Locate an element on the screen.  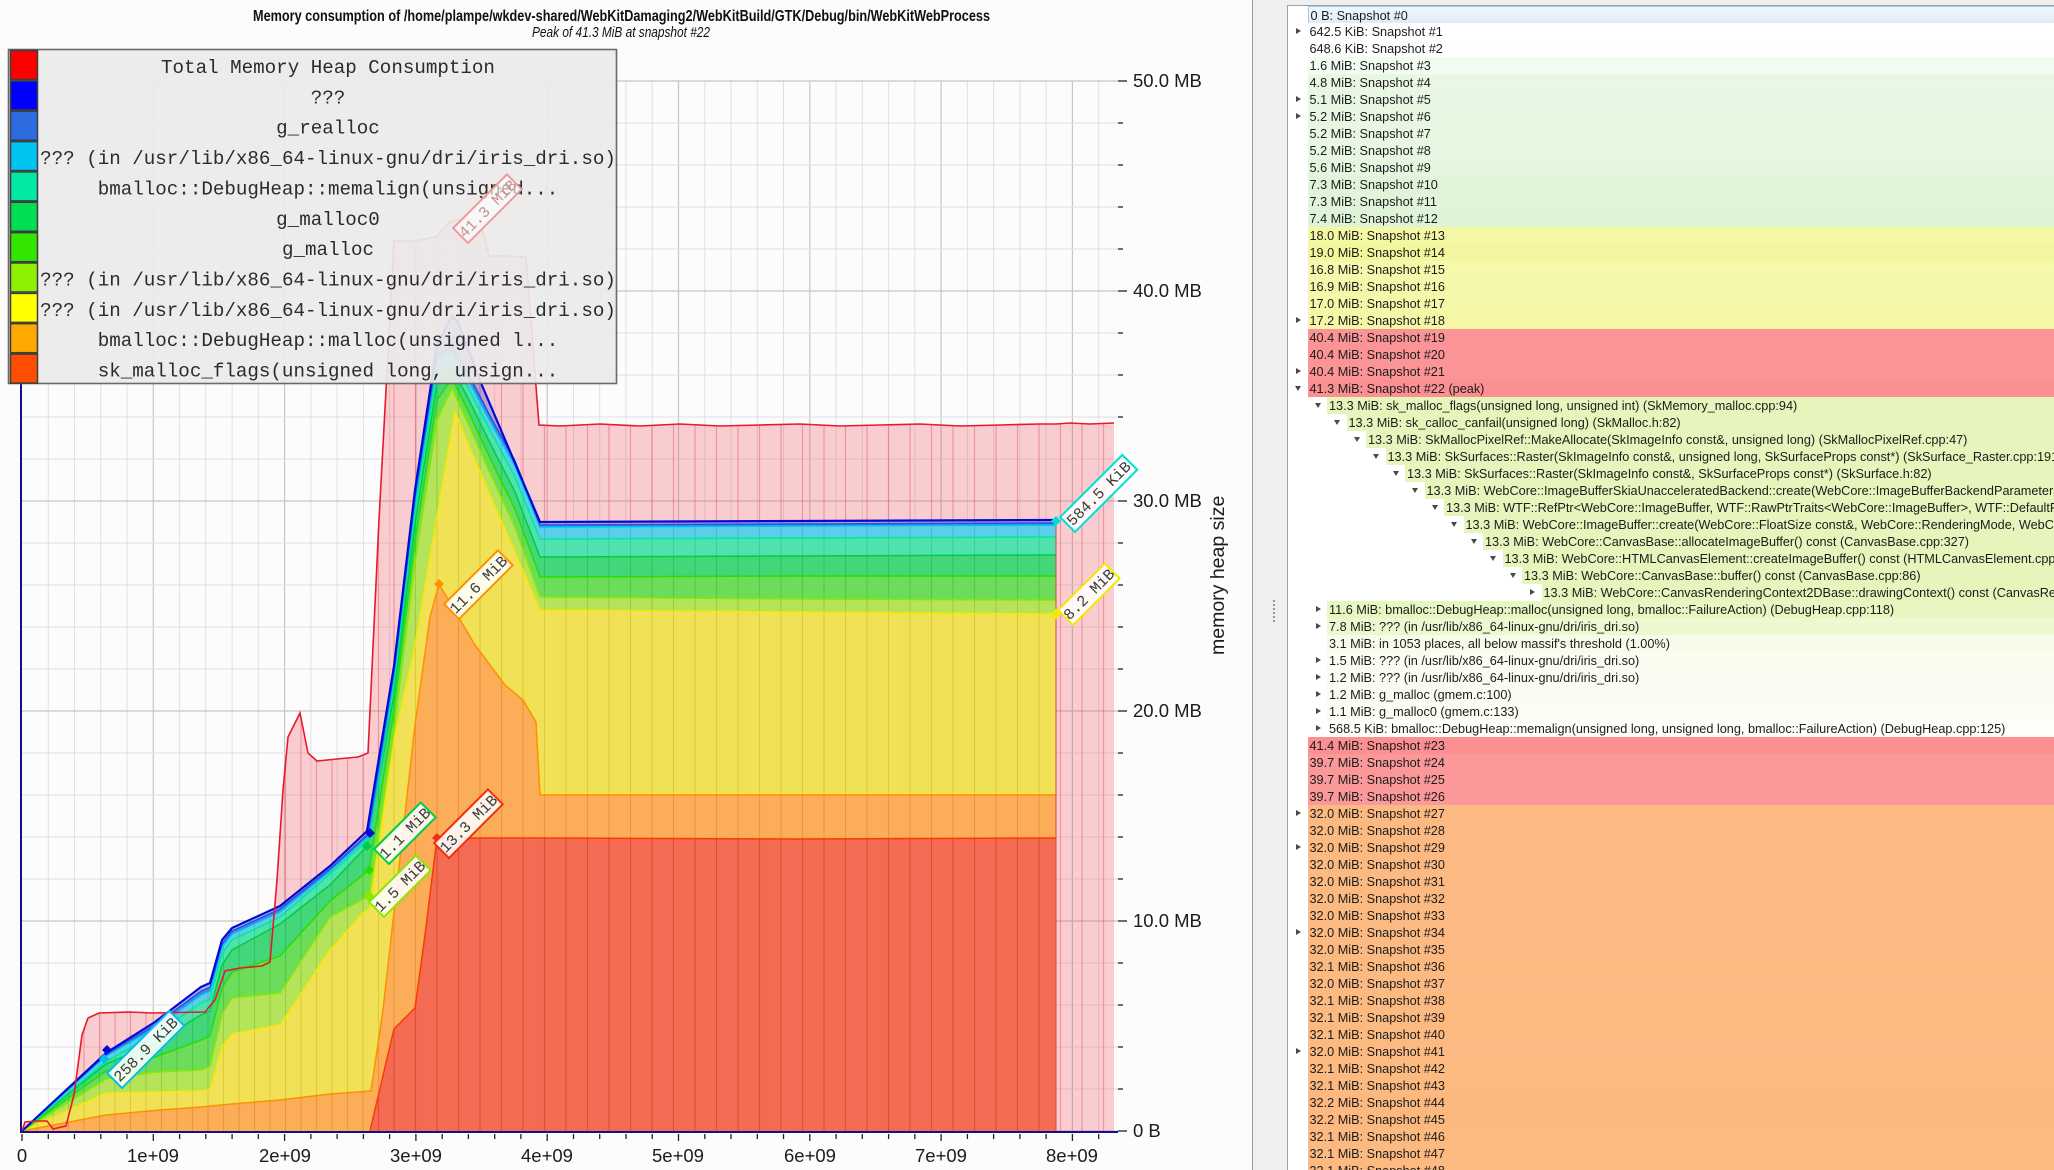
svg-text: memory heap size is located at coordinates (1218, 575).